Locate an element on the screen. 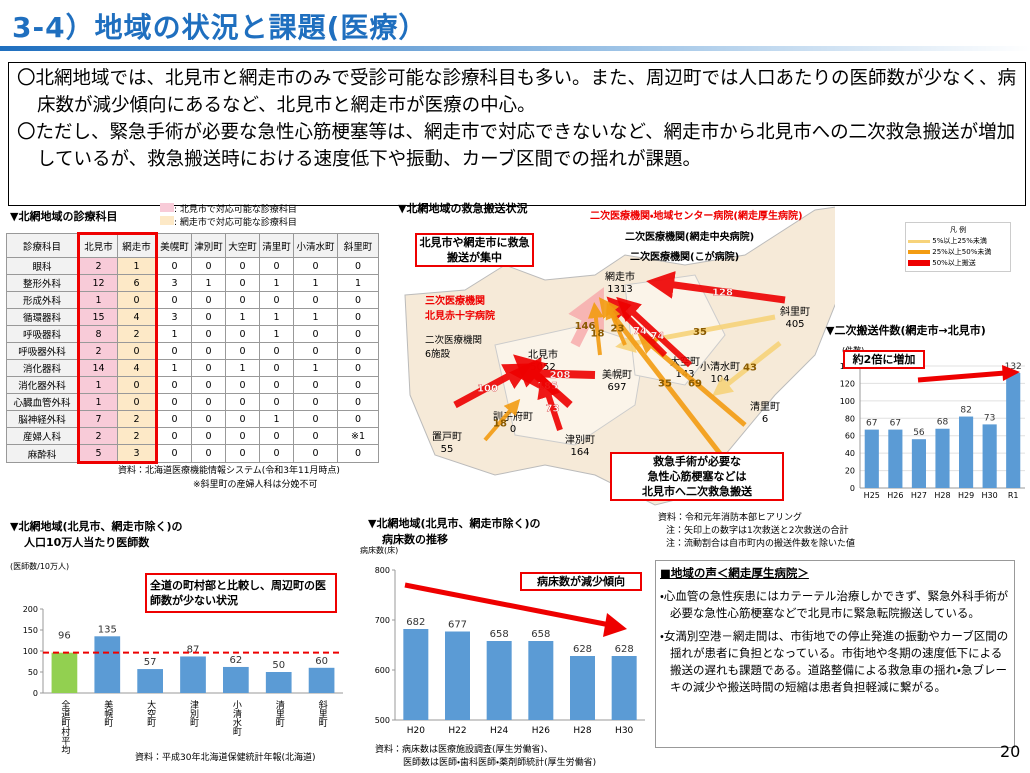  table-header-row: 診療科目 北見市 網走市 美幌町 津別町 大空町 清里町 小清水町 斜里町 is located at coordinates (192, 245).